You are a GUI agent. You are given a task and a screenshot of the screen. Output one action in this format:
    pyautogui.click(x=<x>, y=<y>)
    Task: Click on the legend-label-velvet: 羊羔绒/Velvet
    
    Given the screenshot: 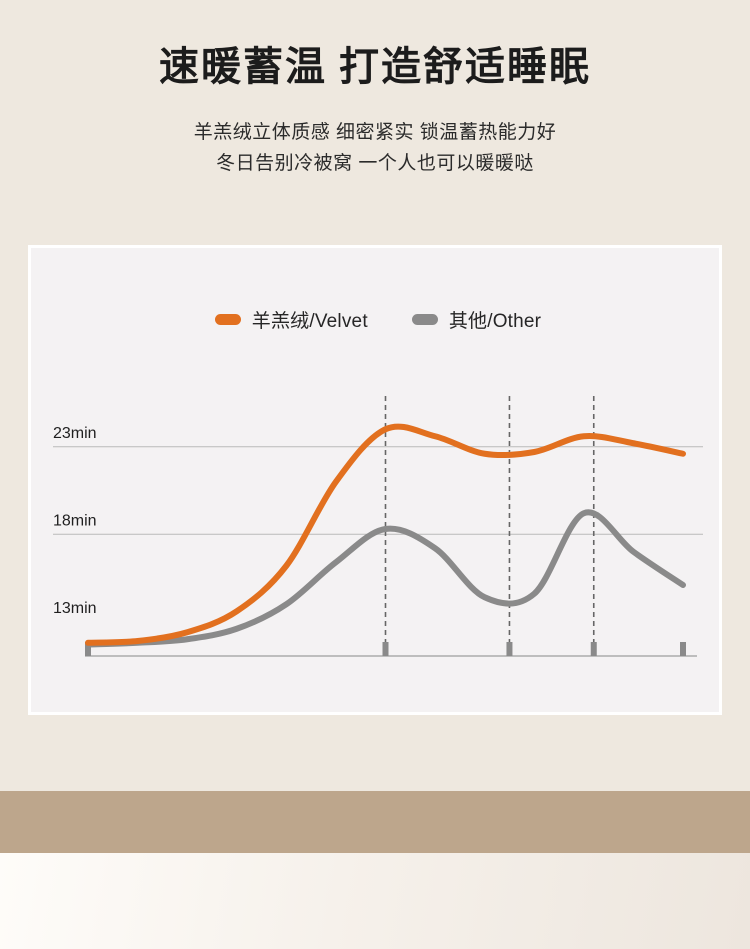 What is the action you would take?
    pyautogui.click(x=309, y=321)
    